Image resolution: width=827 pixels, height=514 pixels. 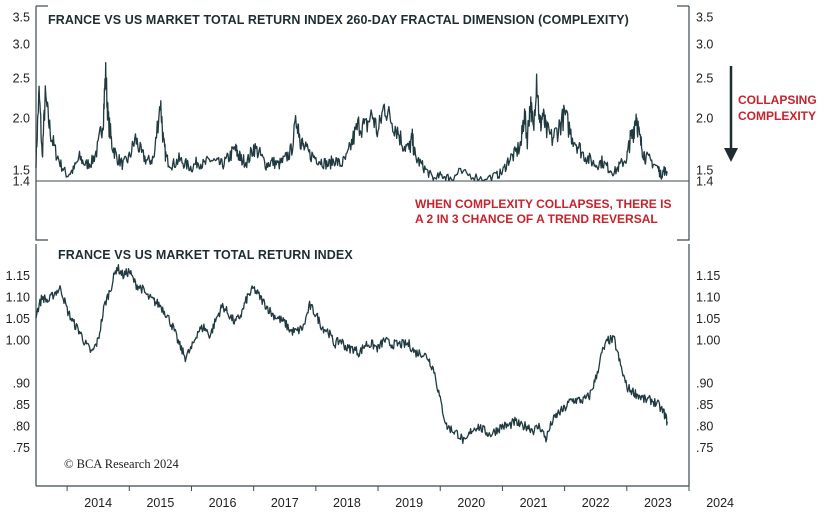 What do you see at coordinates (777, 100) in the screenshot?
I see `arrow-annotation-line-1: COLLAPSING` at bounding box center [777, 100].